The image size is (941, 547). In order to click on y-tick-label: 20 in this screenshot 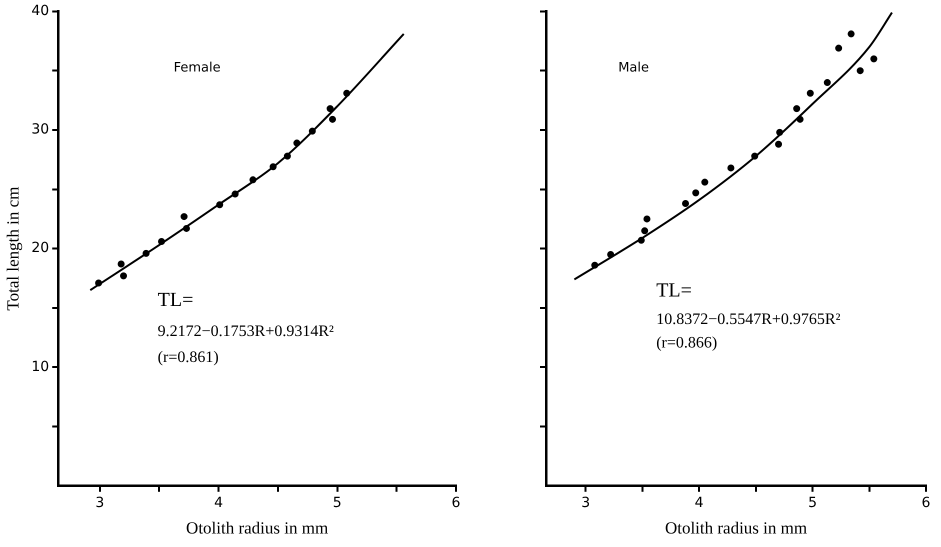, I will do `click(40, 248)`.